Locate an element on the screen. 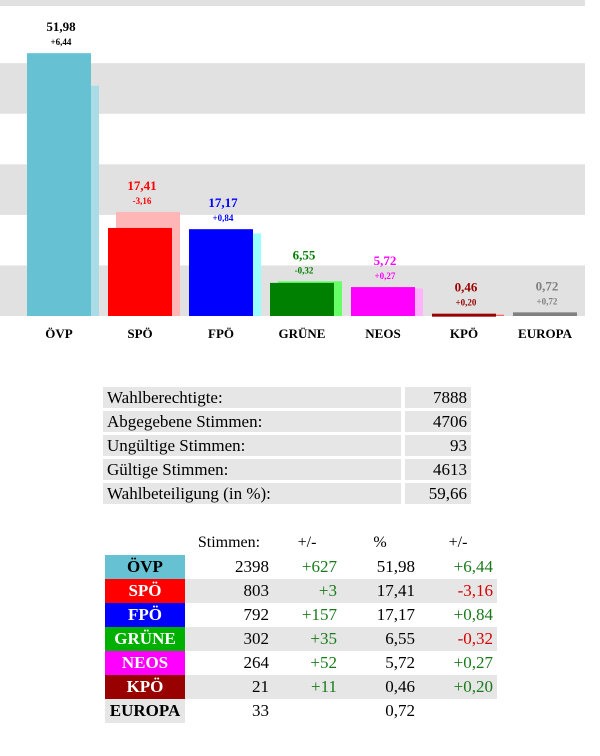 The width and height of the screenshot is (600, 756). party-label: ÖVP is located at coordinates (145, 567).